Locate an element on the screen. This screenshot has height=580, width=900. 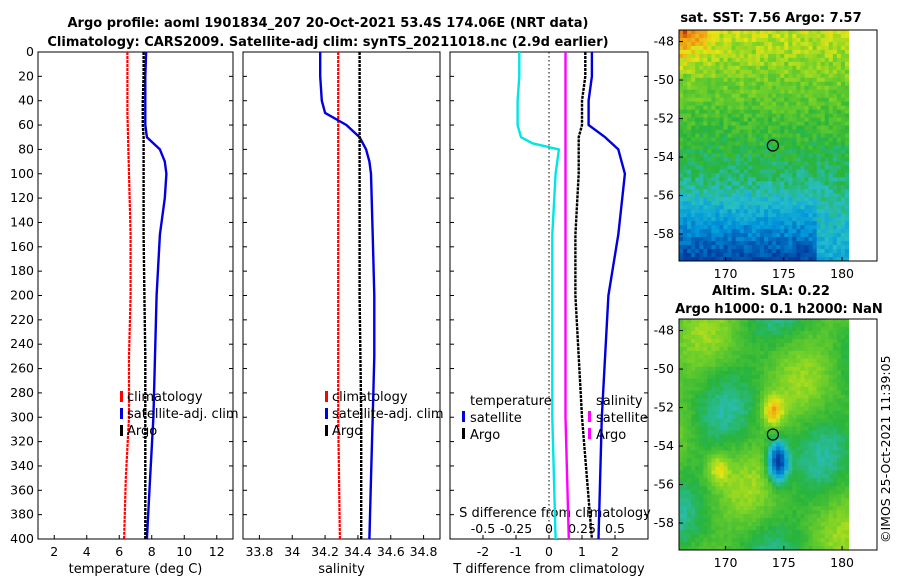
x-tick-label: 10 is located at coordinates (184, 551).